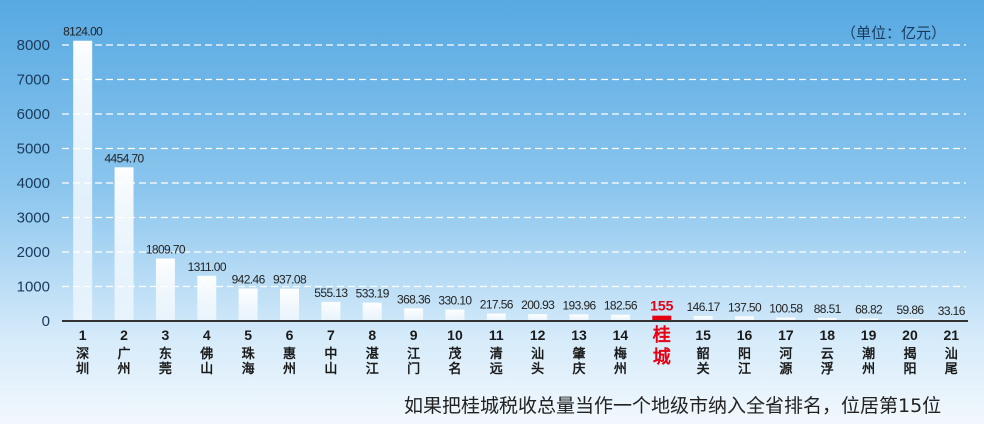 Image resolution: width=984 pixels, height=424 pixels. What do you see at coordinates (579, 354) in the screenshot?
I see `x-category-char: 肇` at bounding box center [579, 354].